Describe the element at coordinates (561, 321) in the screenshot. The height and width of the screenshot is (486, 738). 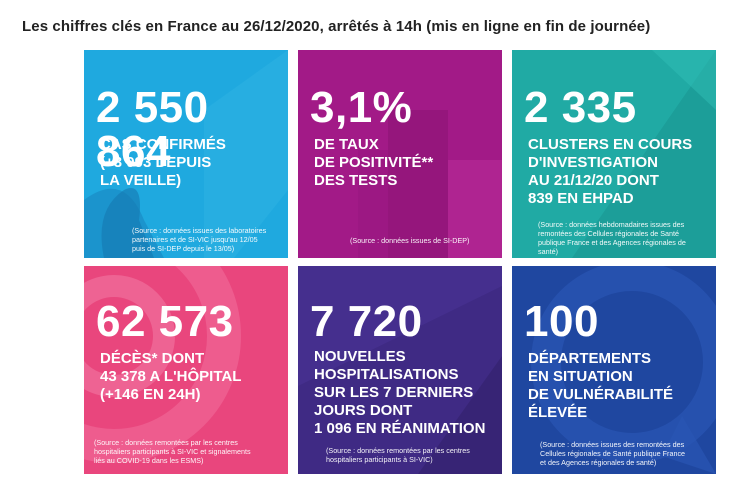
I see `tile-value: 100` at that location.